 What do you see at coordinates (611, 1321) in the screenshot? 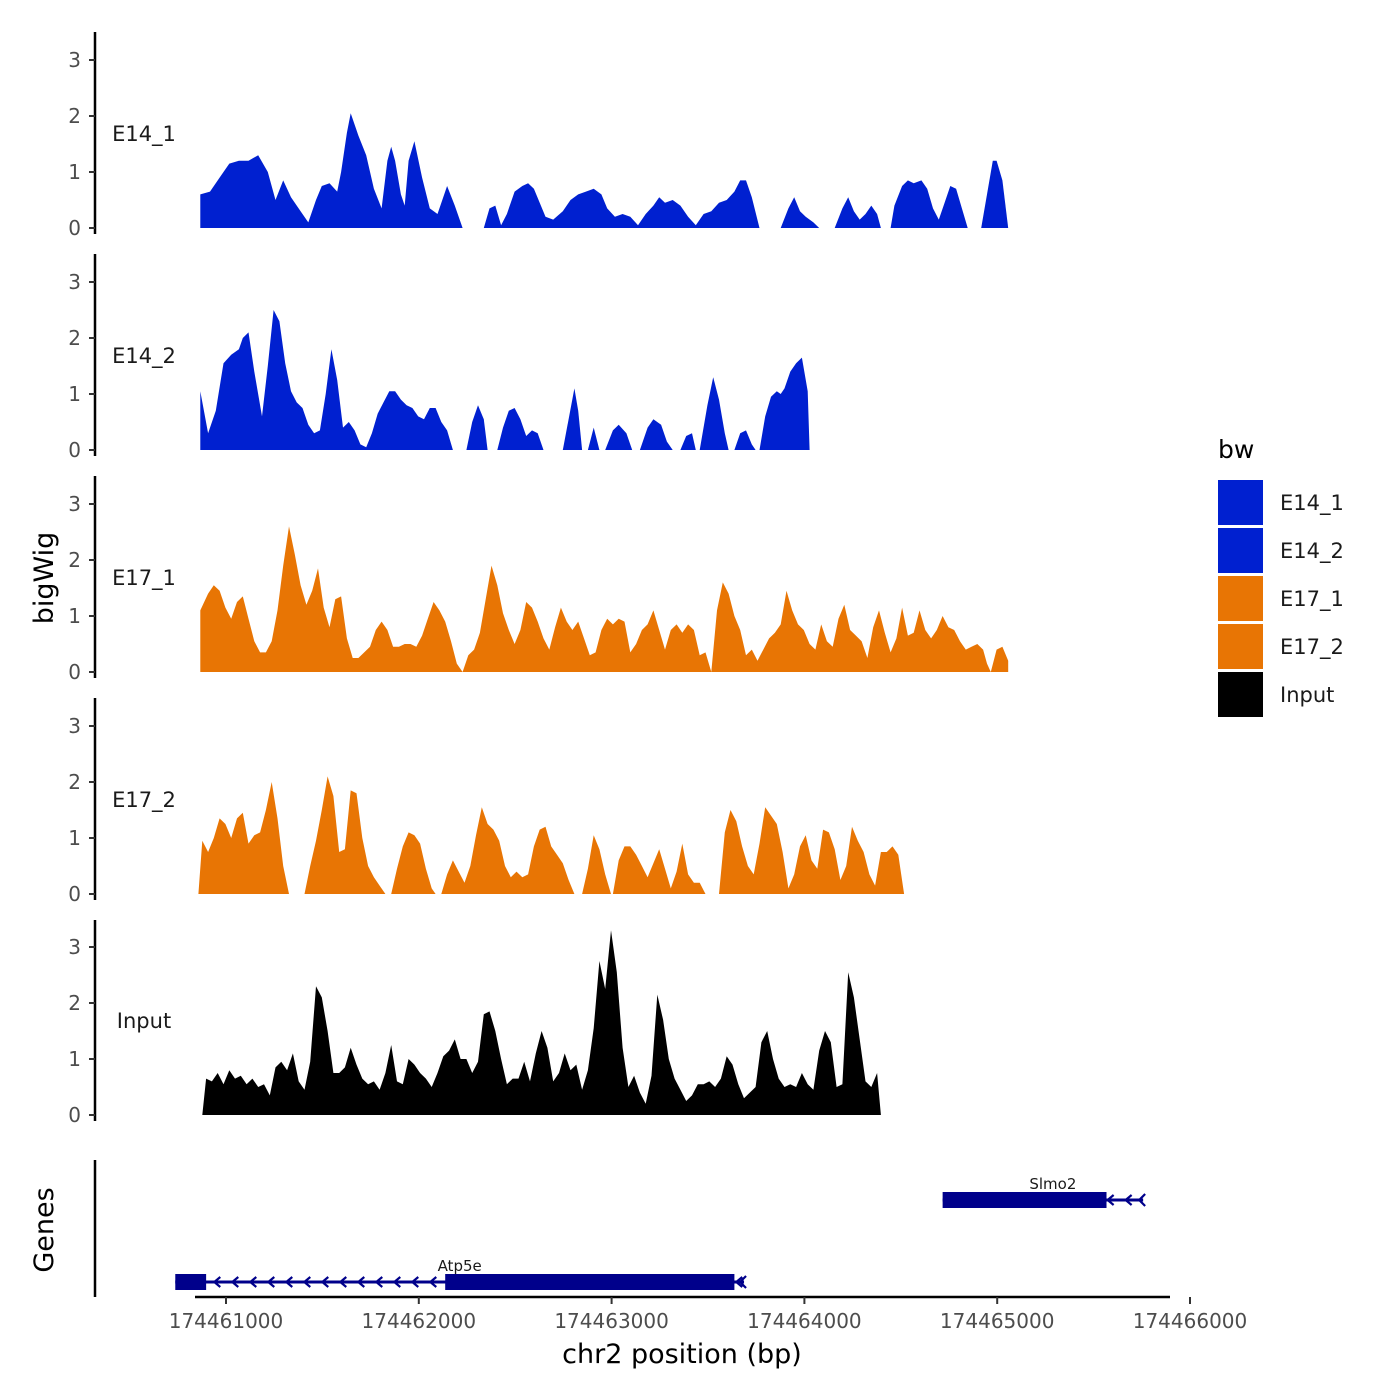
I see `x-tick-label: 174463000` at bounding box center [611, 1321].